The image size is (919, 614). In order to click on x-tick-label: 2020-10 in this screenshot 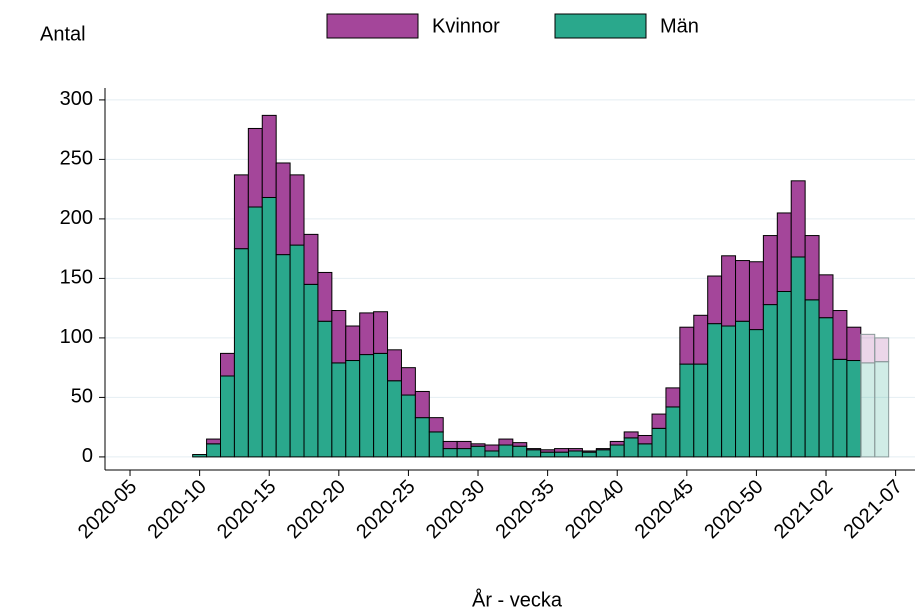, I will do `click(176, 509)`.